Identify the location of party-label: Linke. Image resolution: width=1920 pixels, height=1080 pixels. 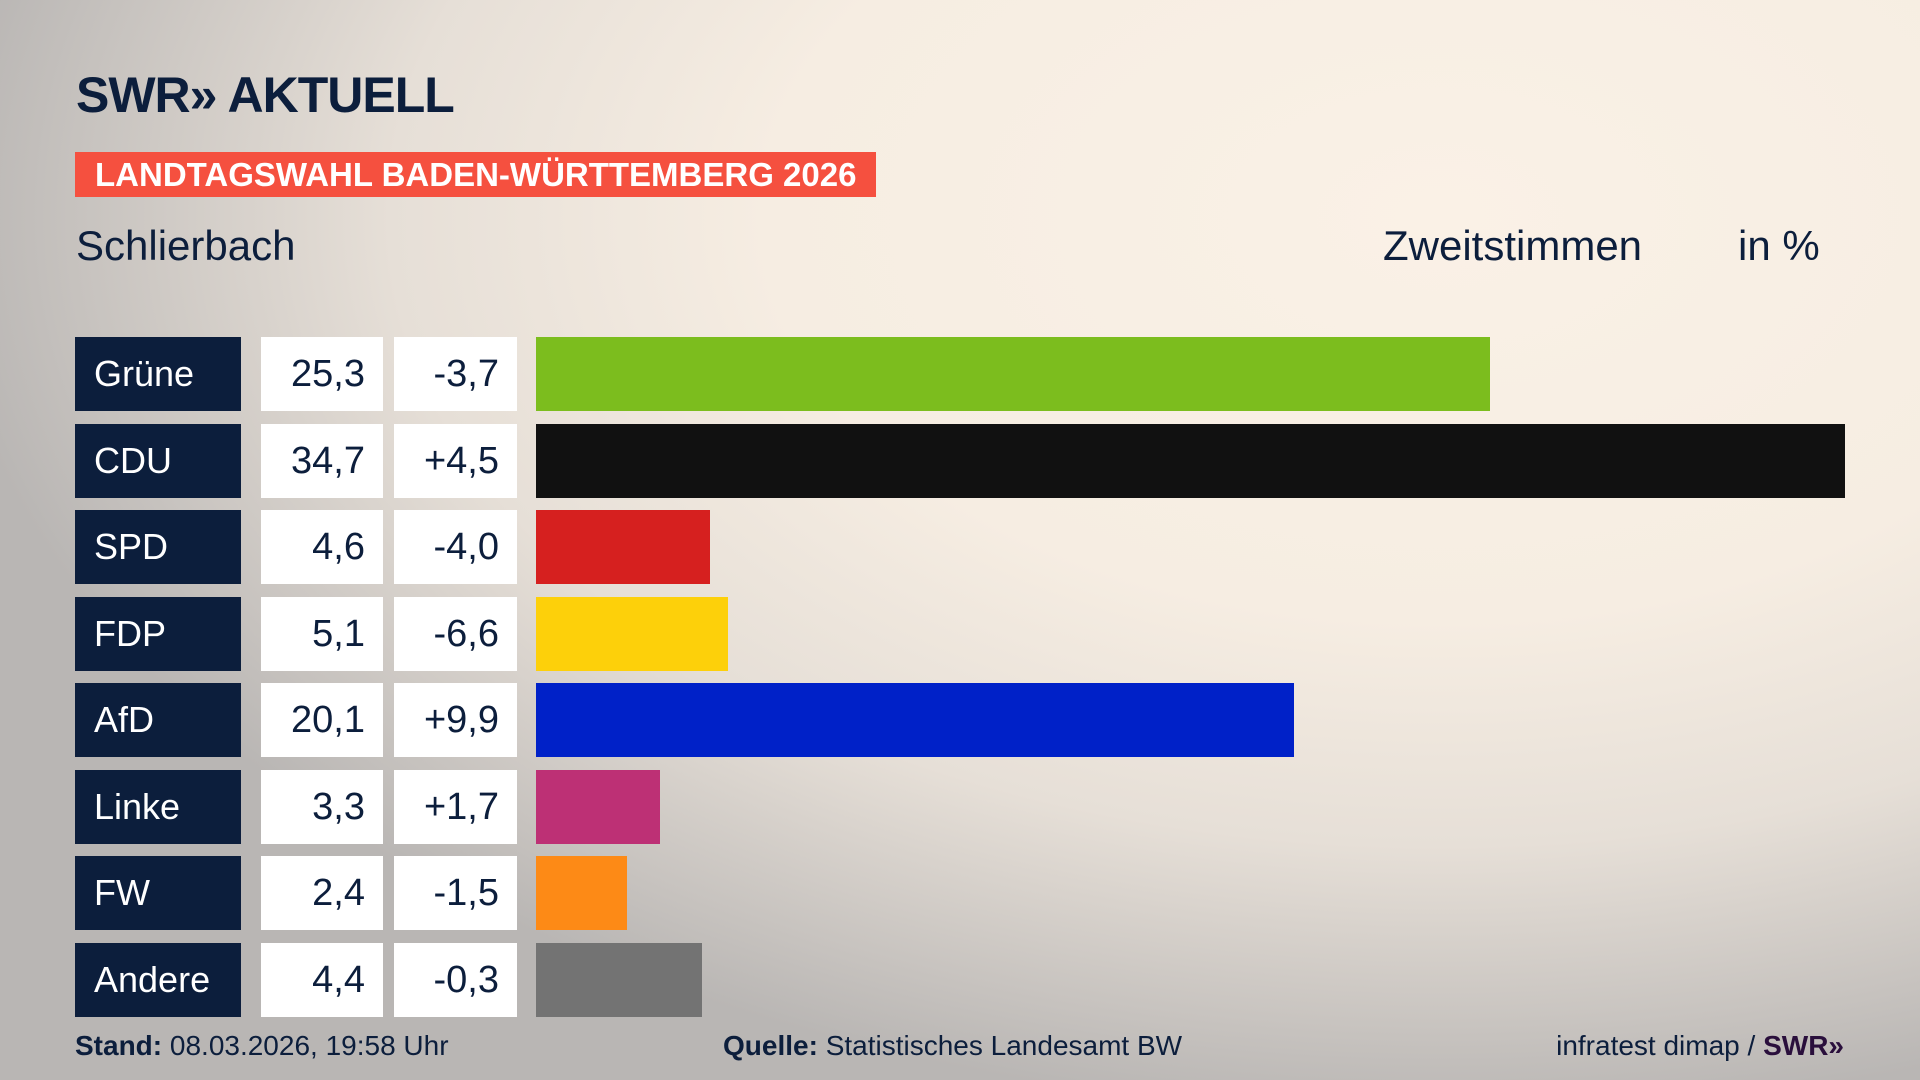
(158, 806).